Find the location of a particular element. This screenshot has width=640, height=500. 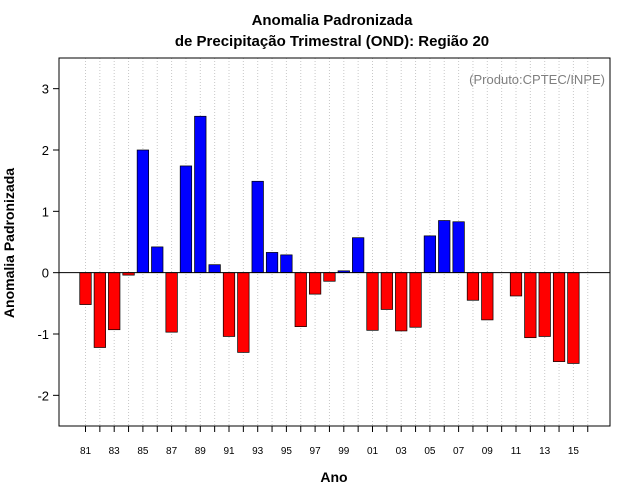

x-tick-label: 15 is located at coordinates (574, 451).